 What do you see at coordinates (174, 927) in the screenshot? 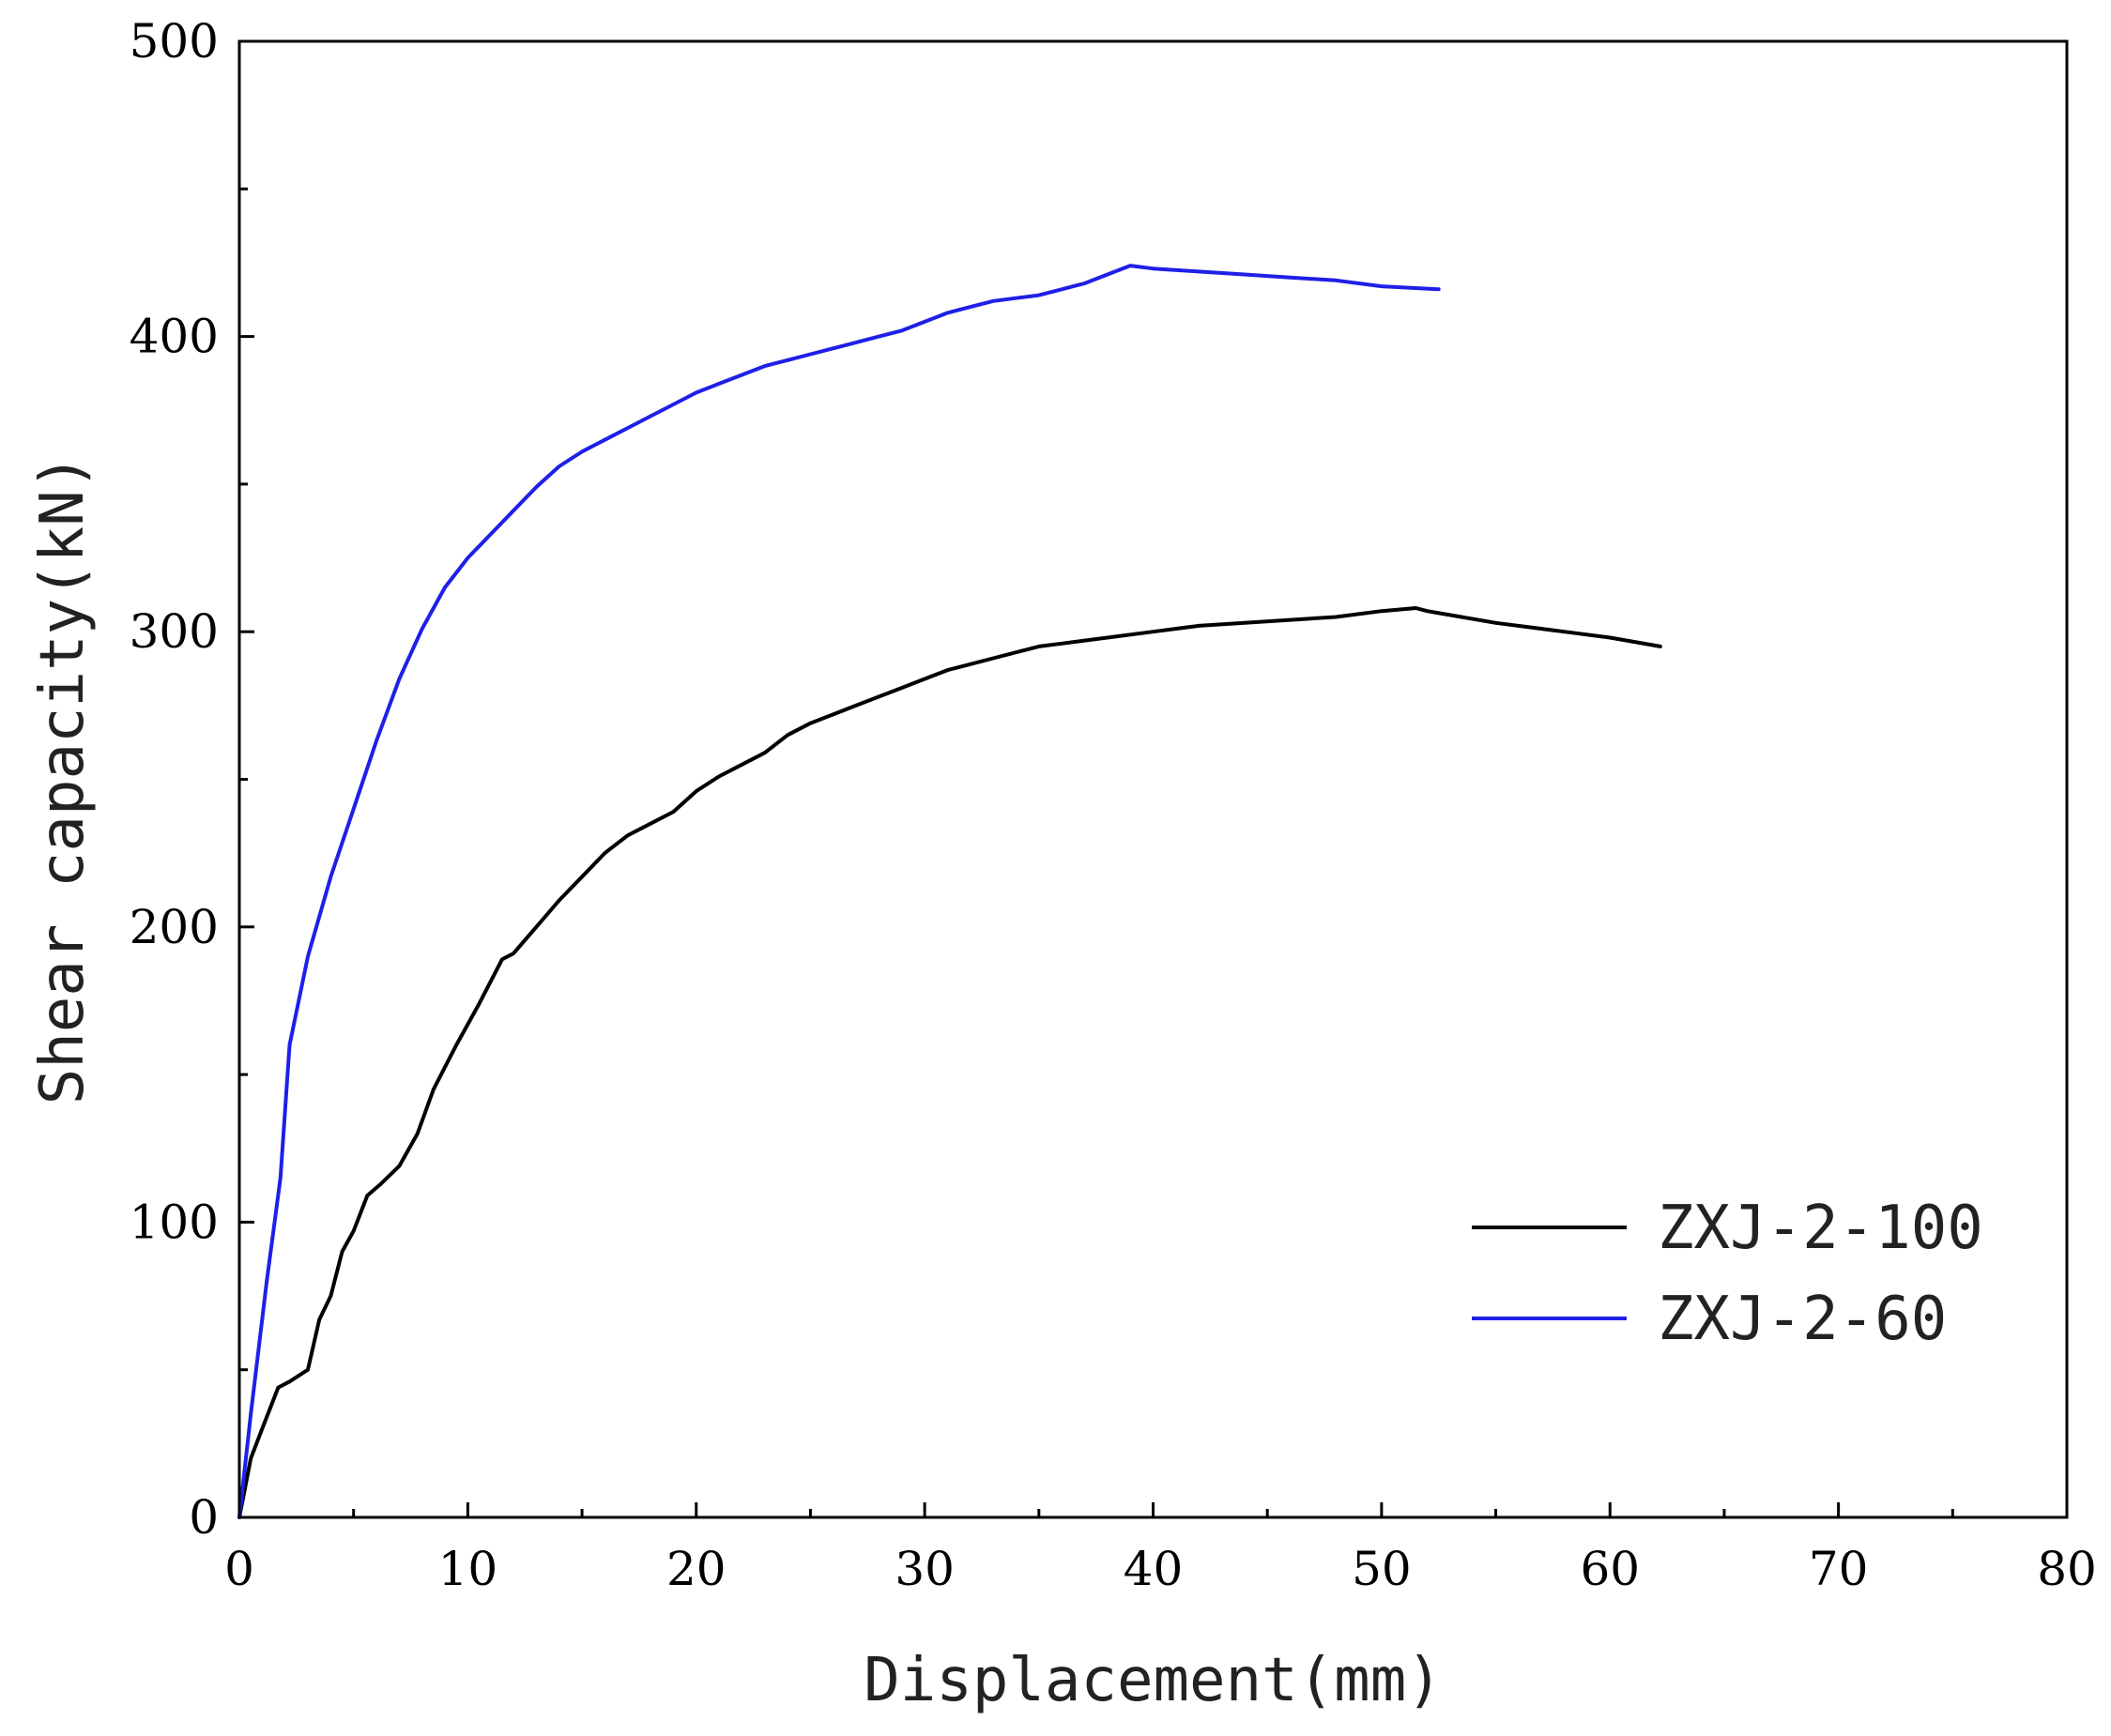
I see `y-tick-label: 200` at bounding box center [174, 927].